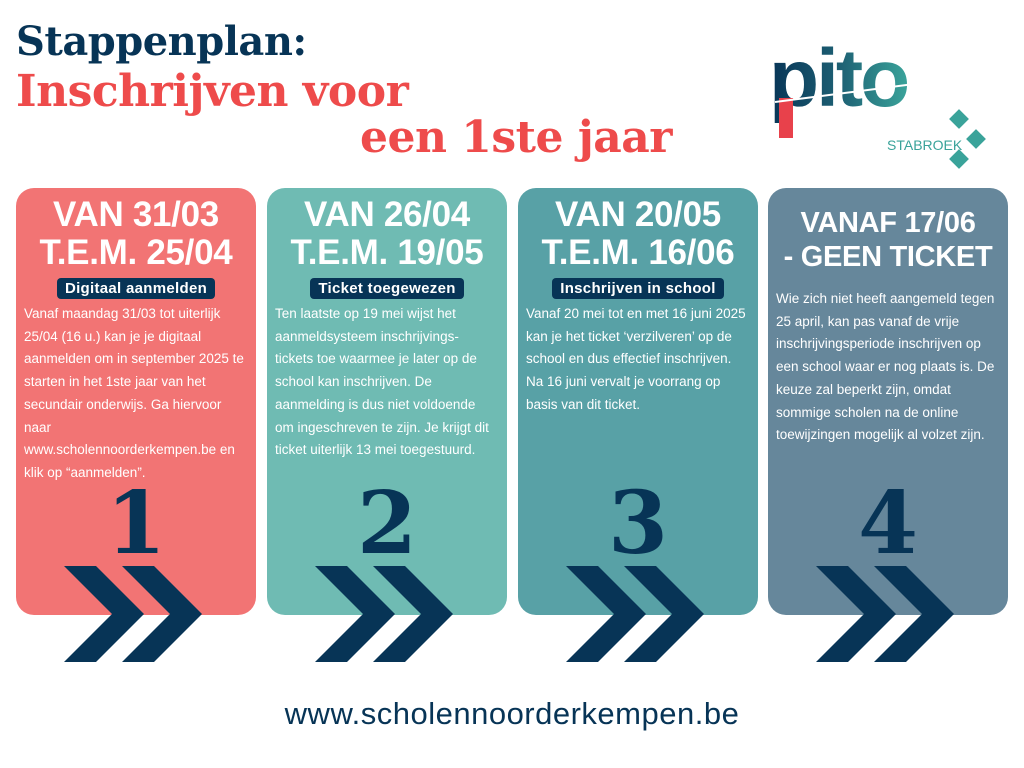 The height and width of the screenshot is (768, 1024). Describe the element at coordinates (387, 288) in the screenshot. I see `step-label: Ticket toegewezen` at that location.